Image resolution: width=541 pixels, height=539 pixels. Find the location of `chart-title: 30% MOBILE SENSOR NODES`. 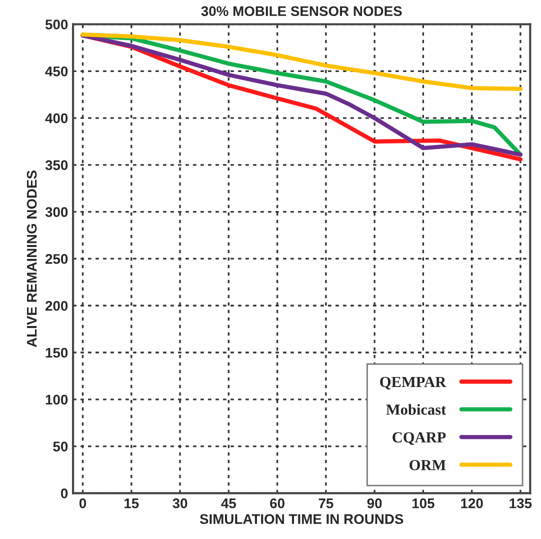

chart-title: 30% MOBILE SENSOR NODES is located at coordinates (301, 11).